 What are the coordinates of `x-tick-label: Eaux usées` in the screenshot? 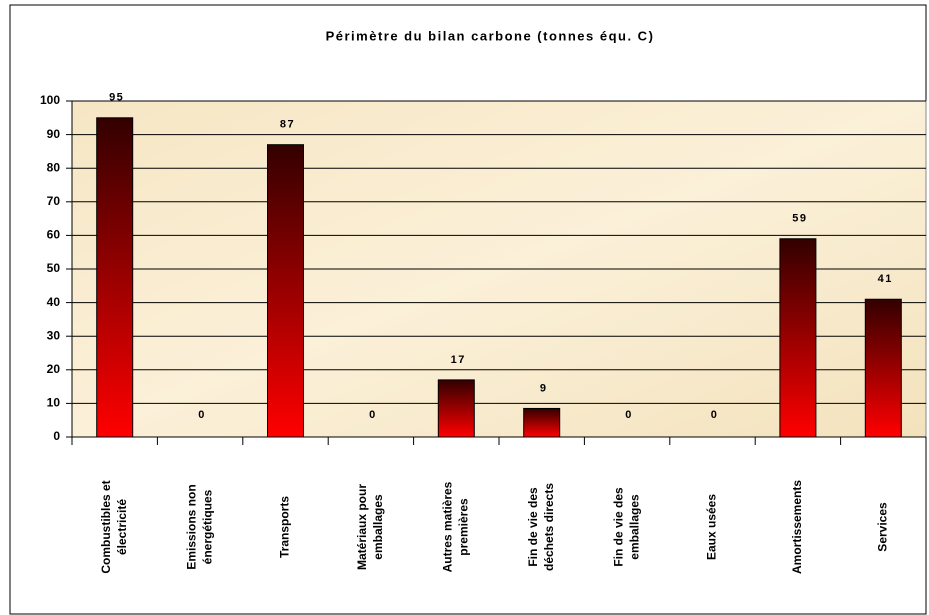 It's located at (712, 527).